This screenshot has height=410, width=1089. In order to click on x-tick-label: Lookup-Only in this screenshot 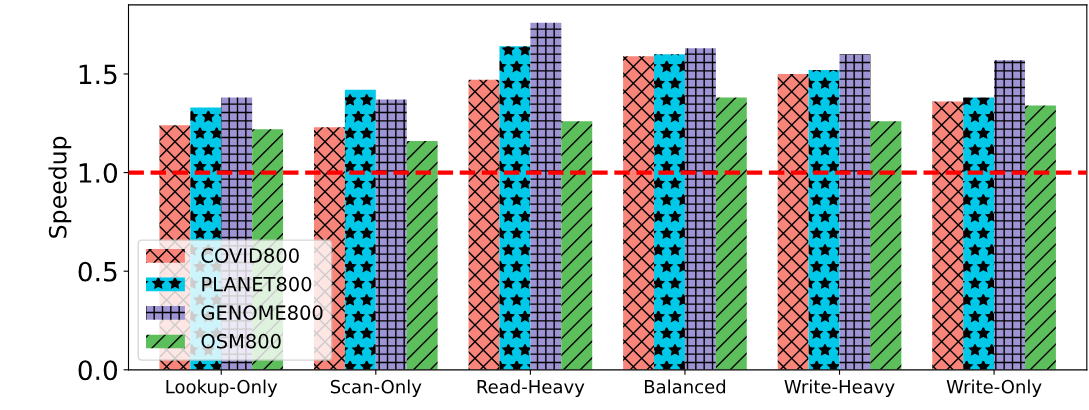, I will do `click(222, 388)`.